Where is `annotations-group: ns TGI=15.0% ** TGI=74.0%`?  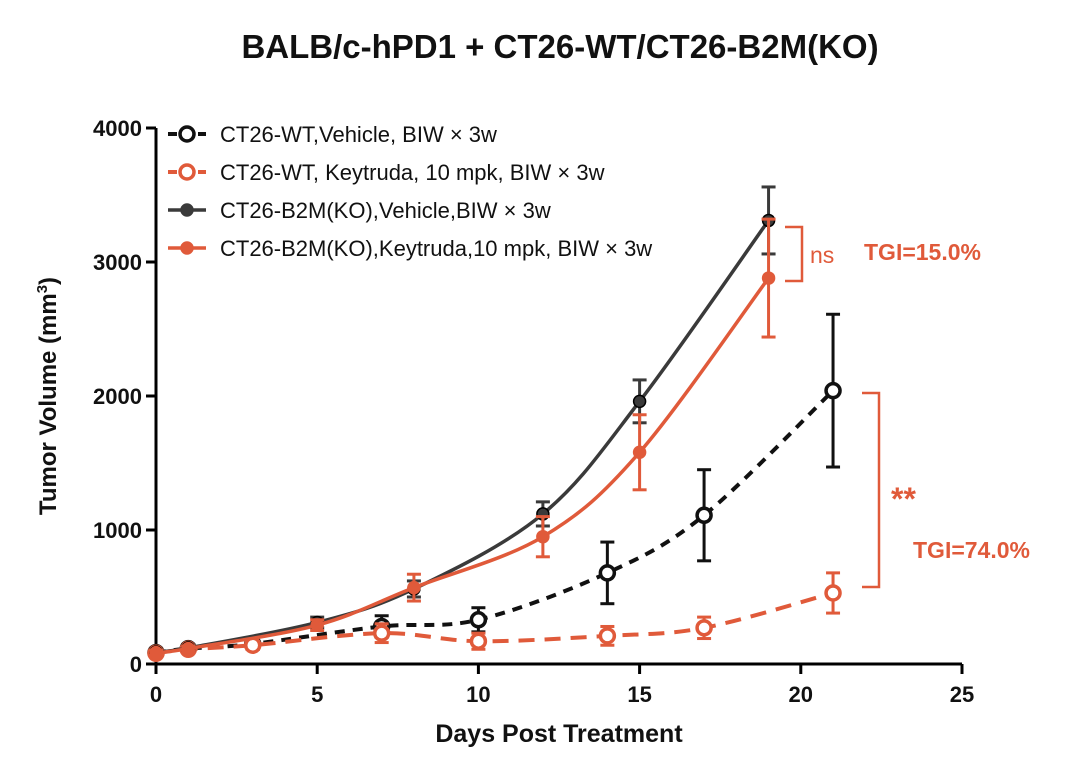 annotations-group: ns TGI=15.0% ** TGI=74.0% is located at coordinates (907, 407).